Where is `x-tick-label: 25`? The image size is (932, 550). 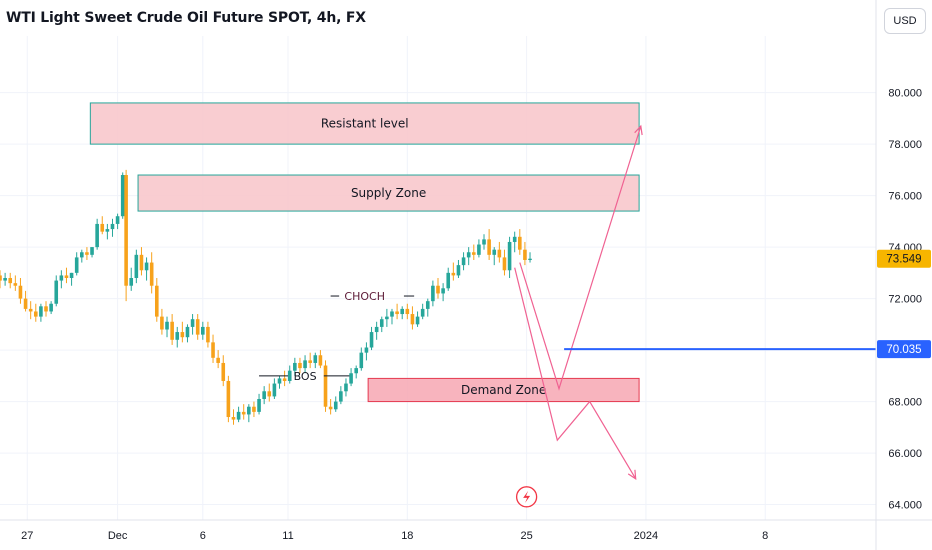
x-tick-label: 25 is located at coordinates (526, 536).